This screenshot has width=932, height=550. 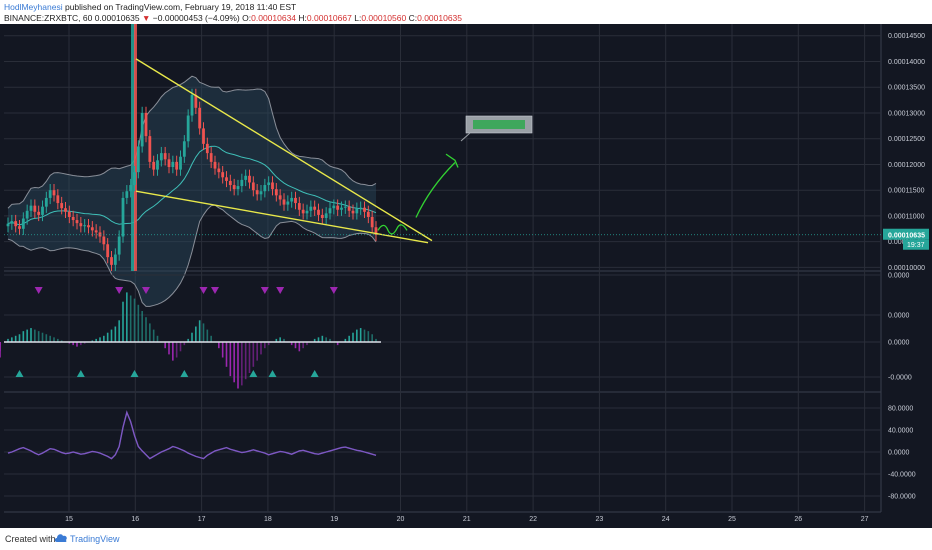 What do you see at coordinates (192, 435) in the screenshot?
I see `oscillator-line` at bounding box center [192, 435].